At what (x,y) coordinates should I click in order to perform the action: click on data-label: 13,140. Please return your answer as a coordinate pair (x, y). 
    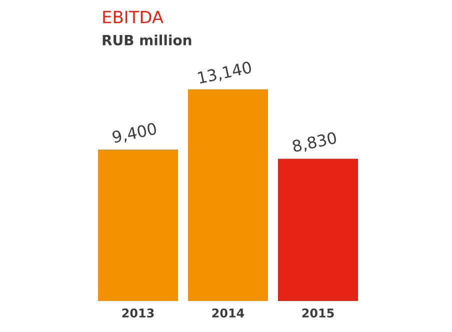
    Looking at the image, I should click on (224, 73).